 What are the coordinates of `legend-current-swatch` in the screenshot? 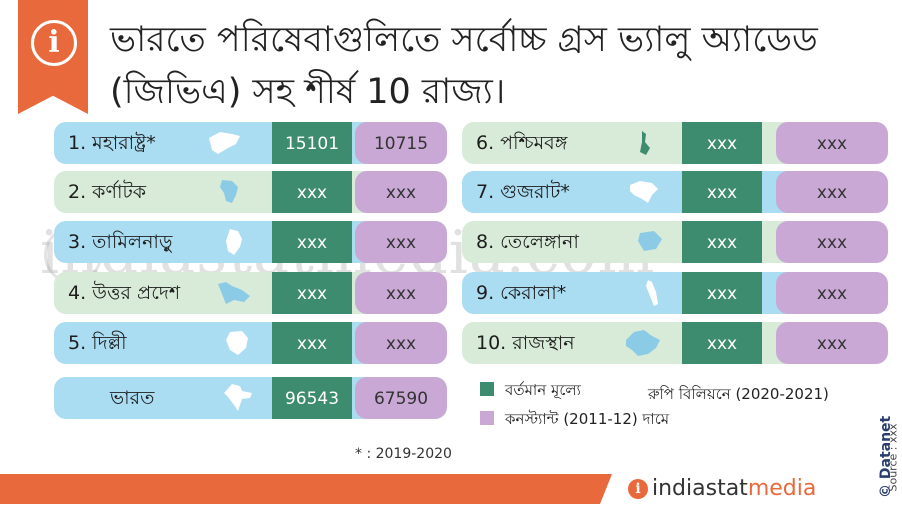 It's located at (487, 389).